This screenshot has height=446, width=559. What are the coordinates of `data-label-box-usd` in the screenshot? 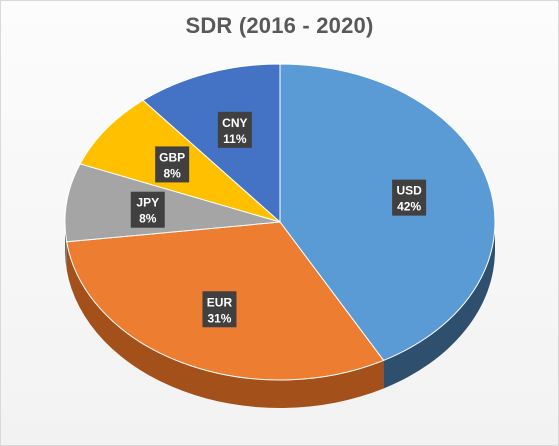 It's located at (409, 197).